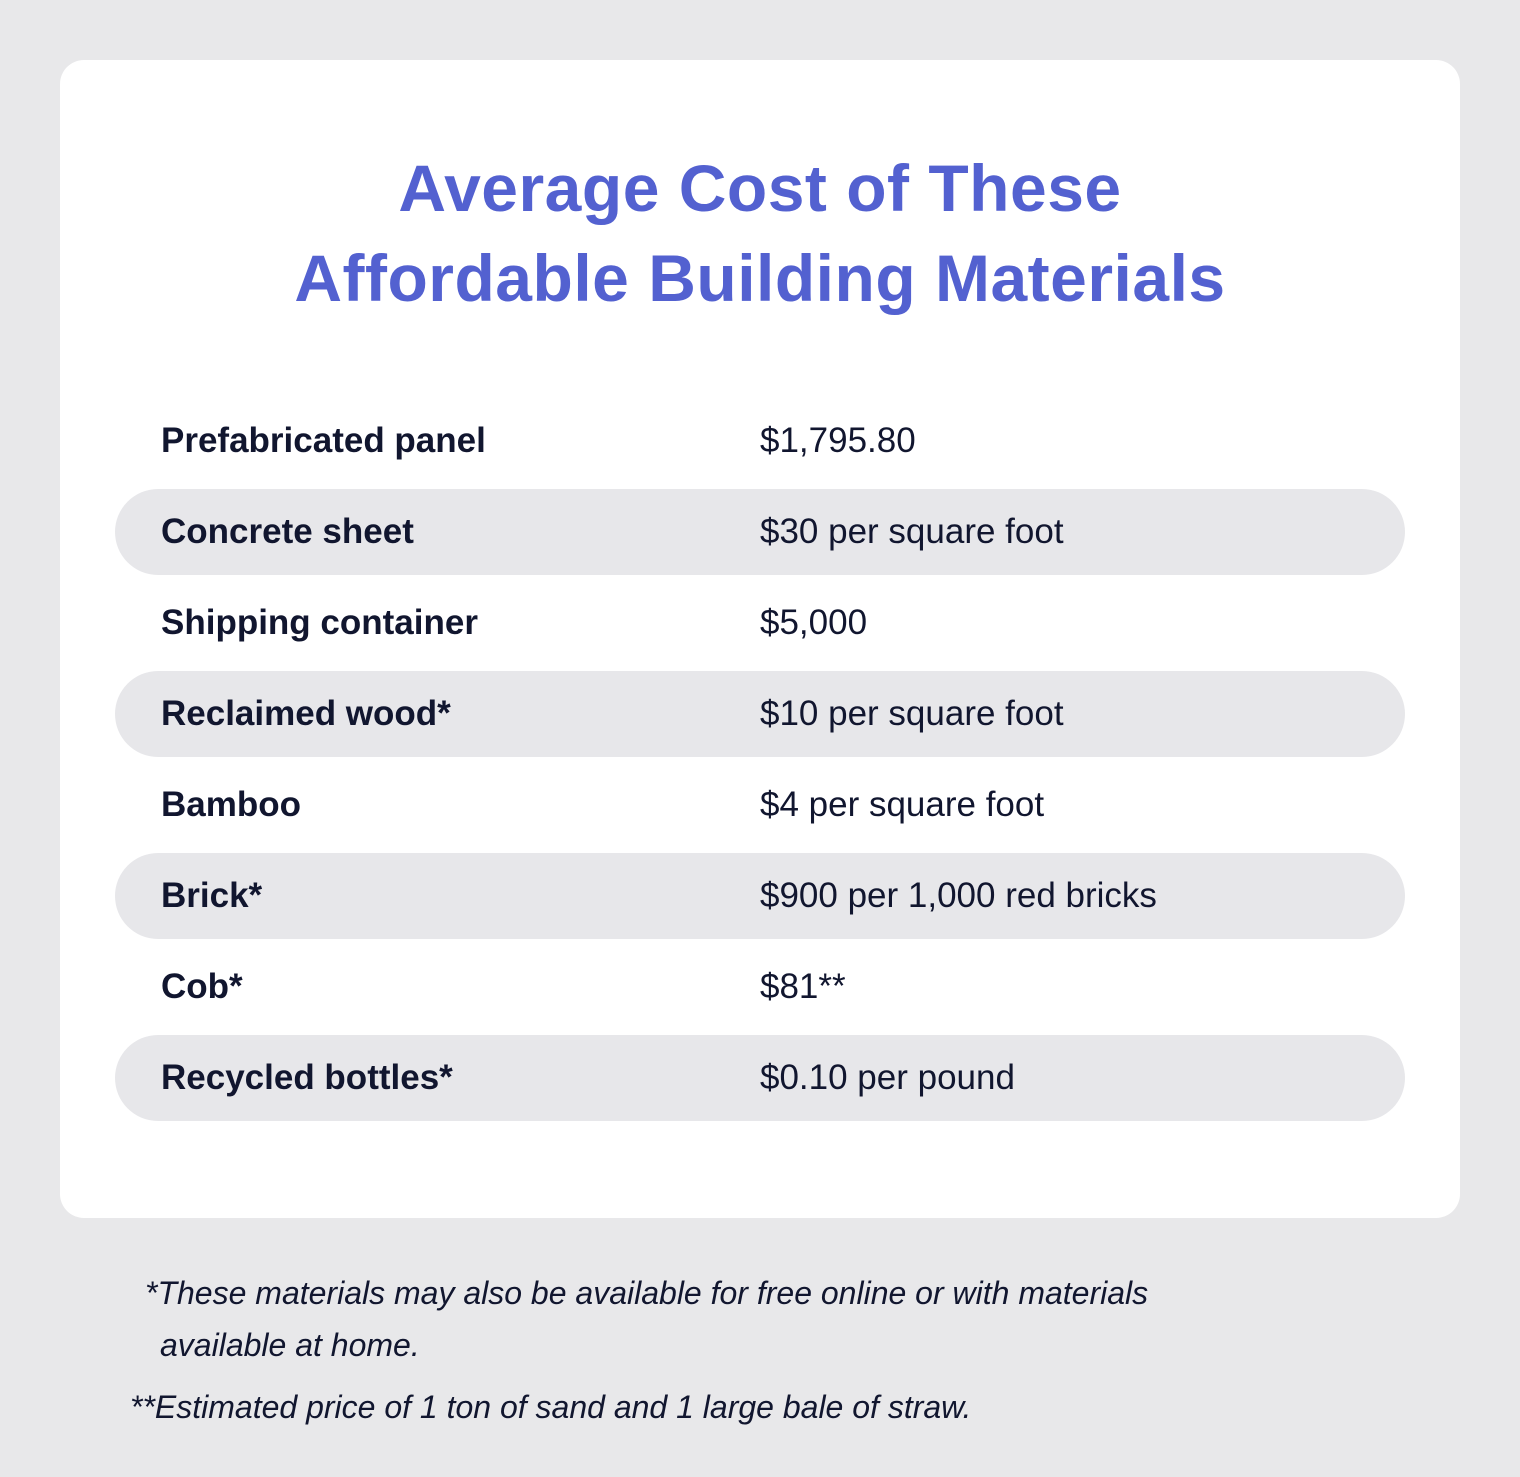  Describe the element at coordinates (838, 440) in the screenshot. I see `cost-value: $1,795.80` at that location.